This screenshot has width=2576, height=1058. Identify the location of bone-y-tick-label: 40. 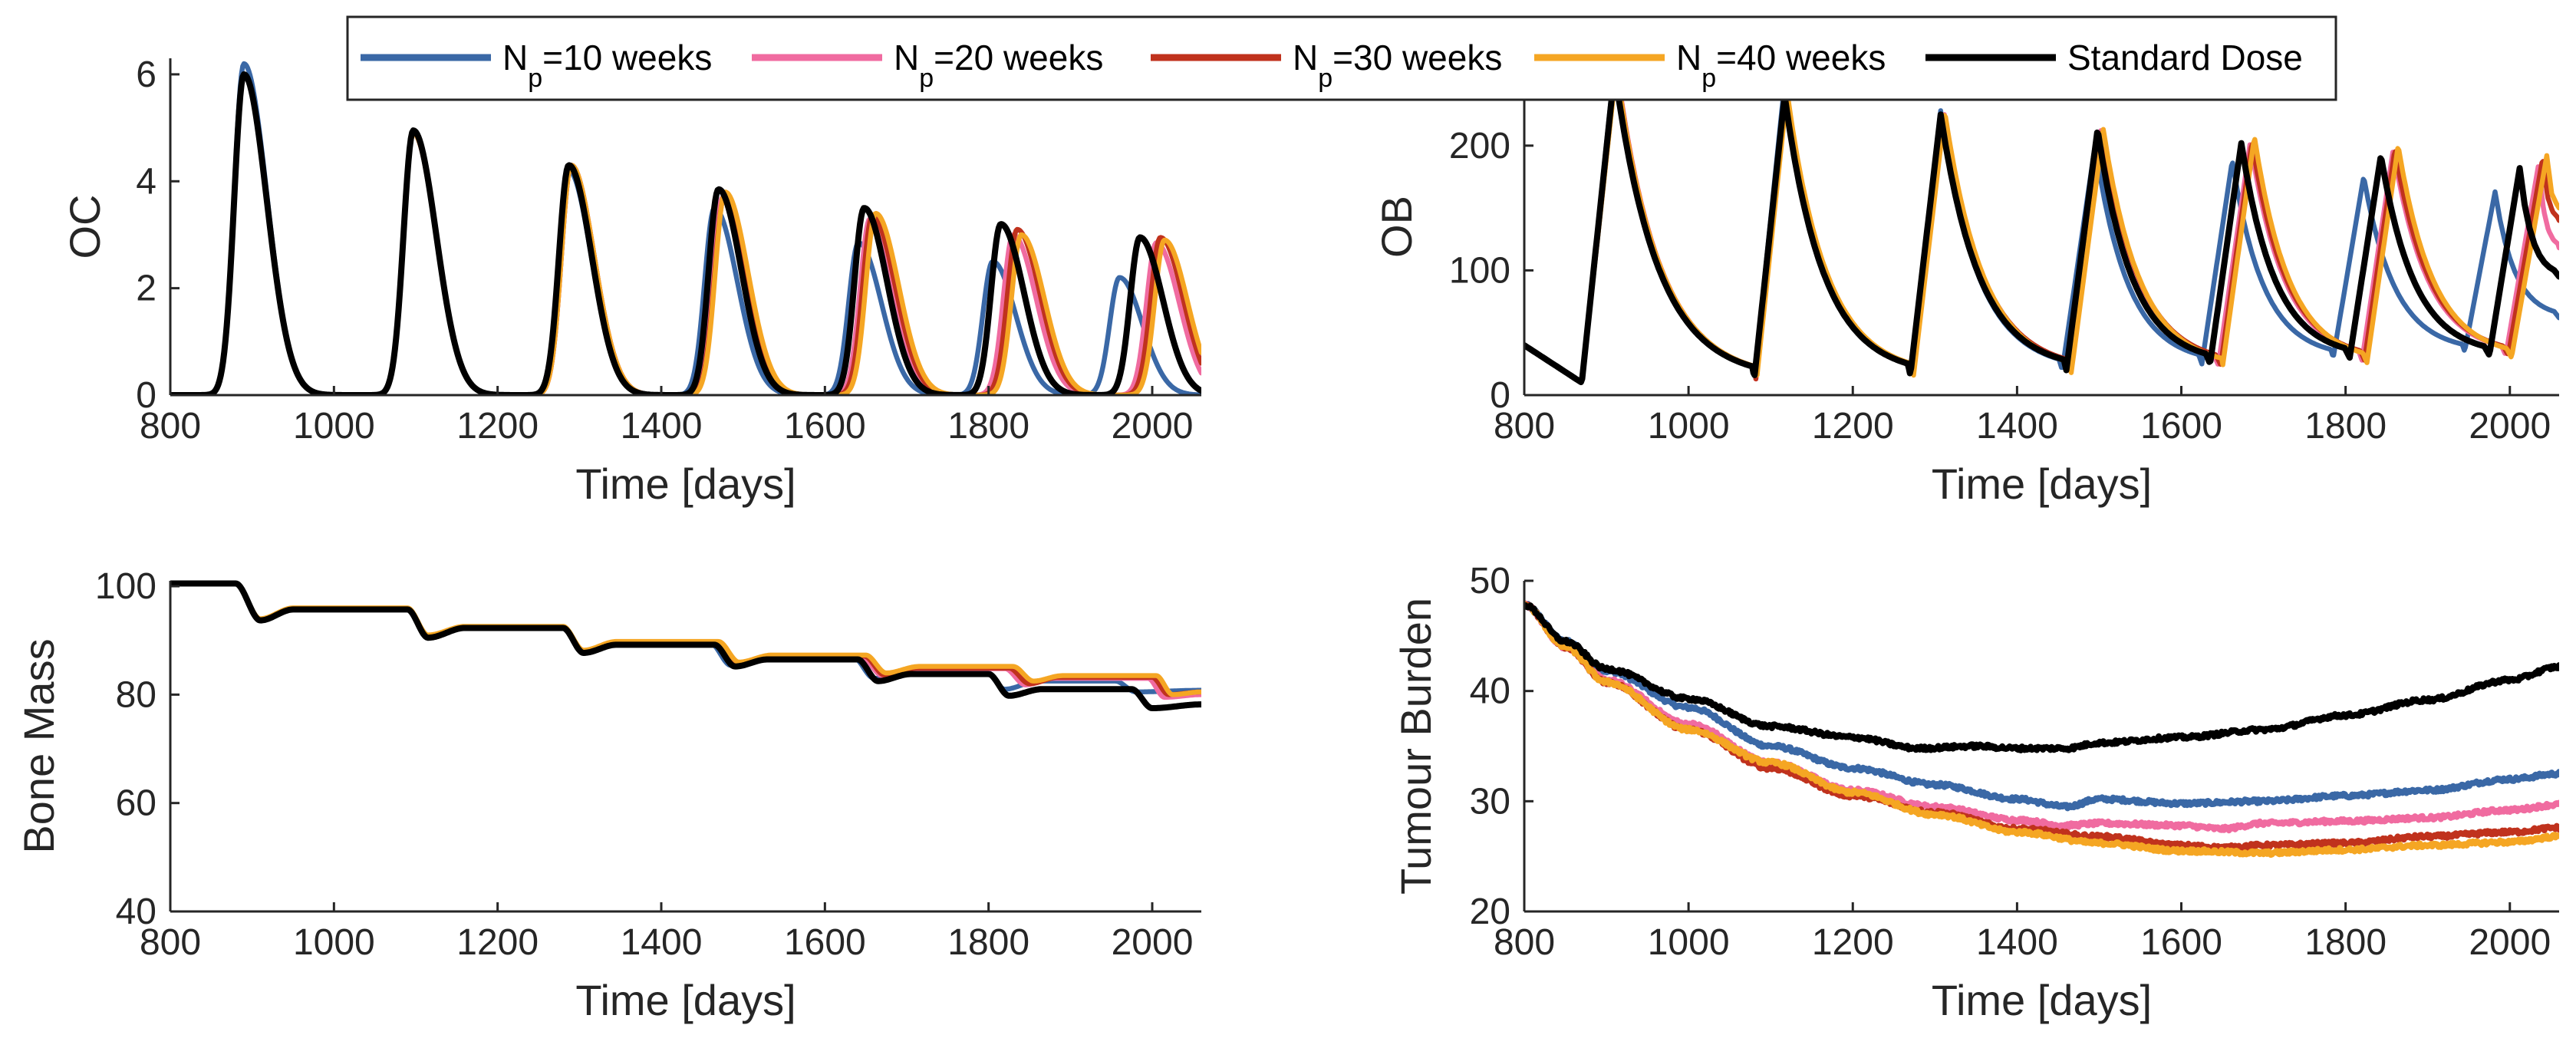
(136, 912).